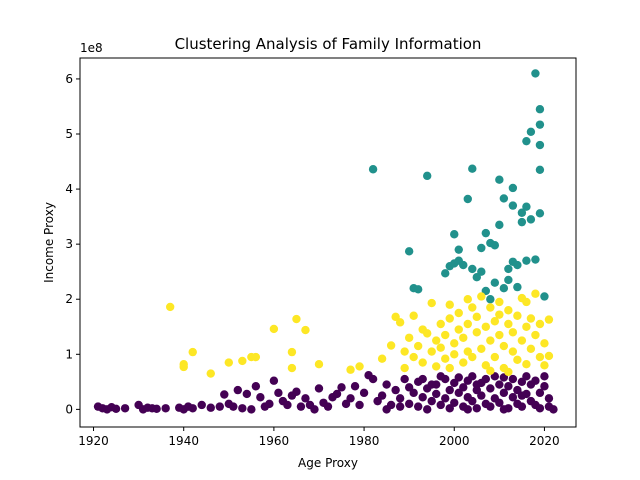 This screenshot has width=640, height=480. I want to click on x-tick-label: 1940, so click(183, 441).